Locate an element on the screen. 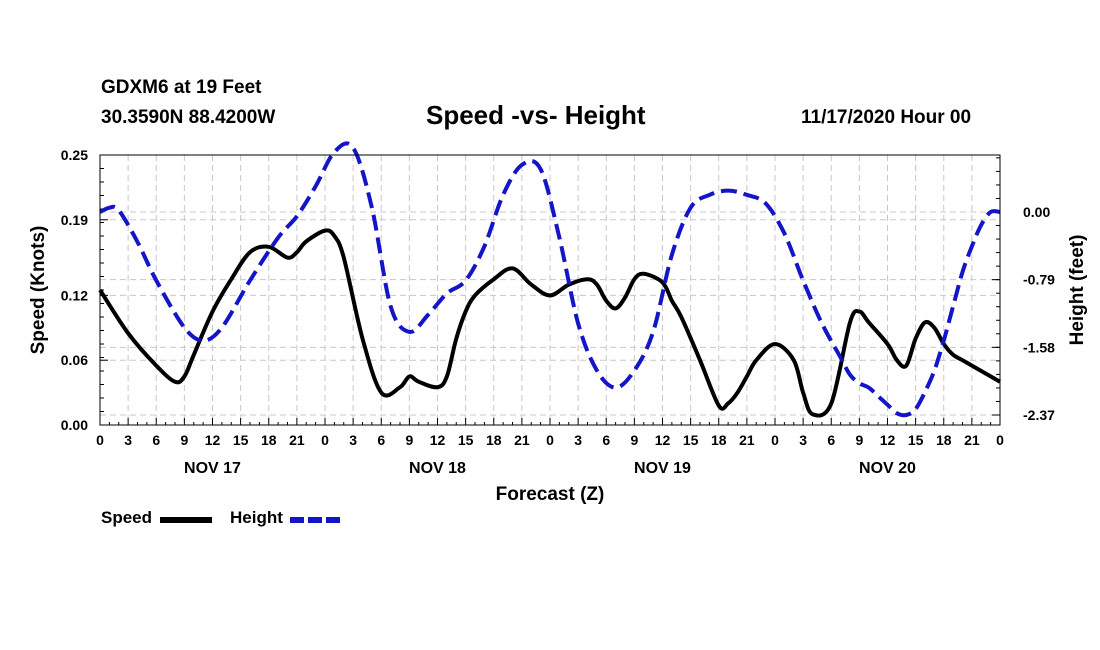  legend-height-swatch is located at coordinates (316, 520).